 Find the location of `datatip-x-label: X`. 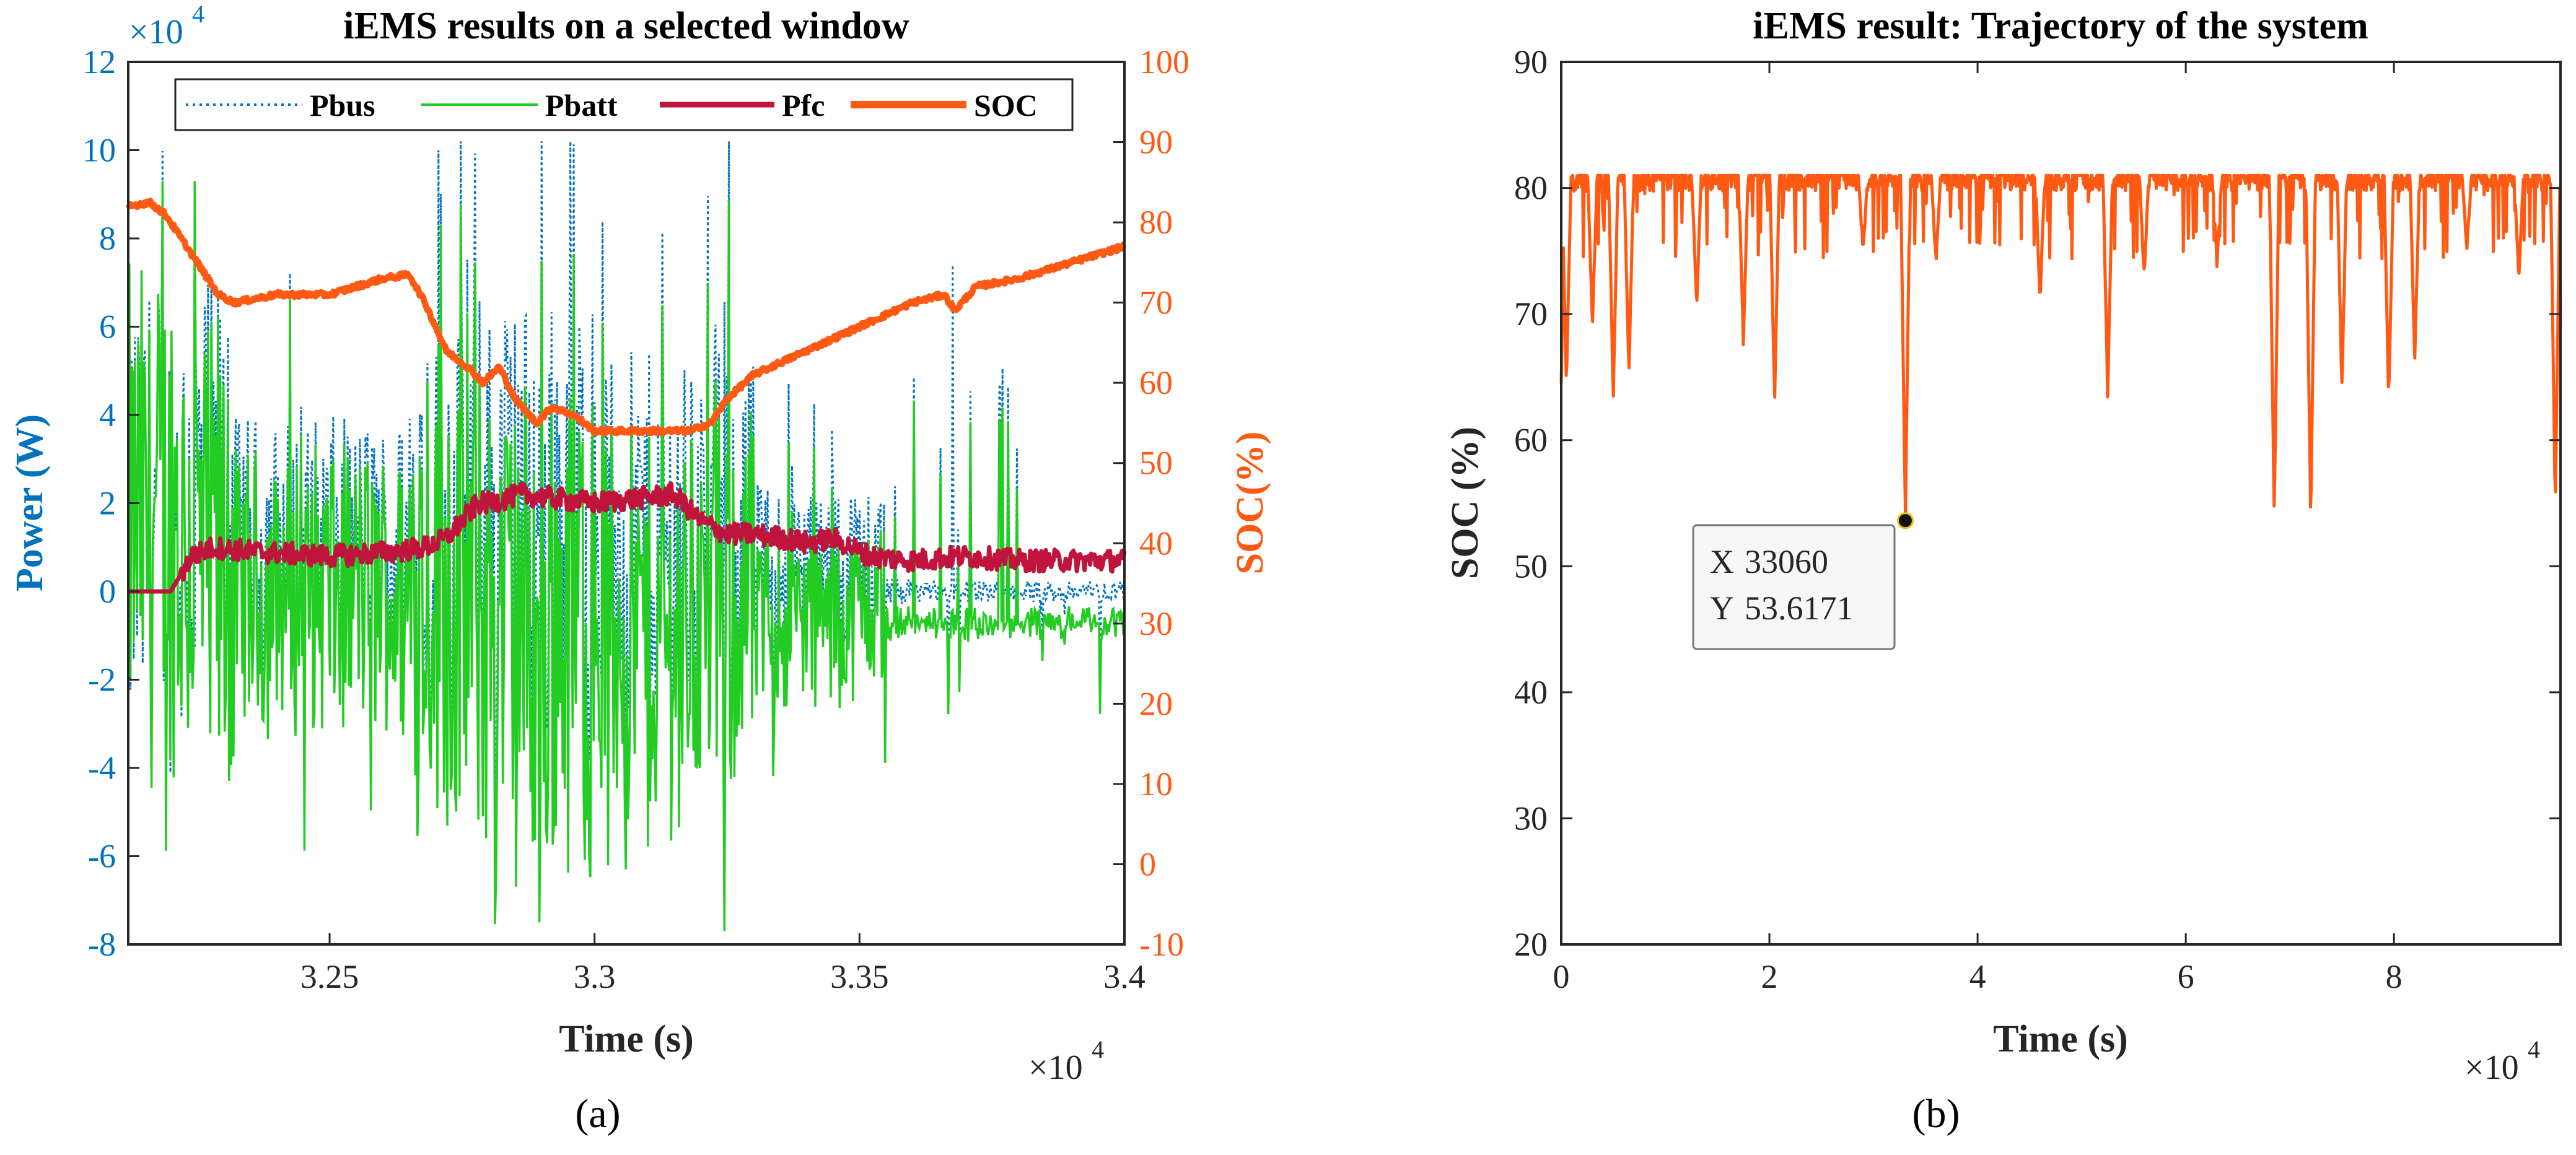

datatip-x-label: X is located at coordinates (1722, 561).